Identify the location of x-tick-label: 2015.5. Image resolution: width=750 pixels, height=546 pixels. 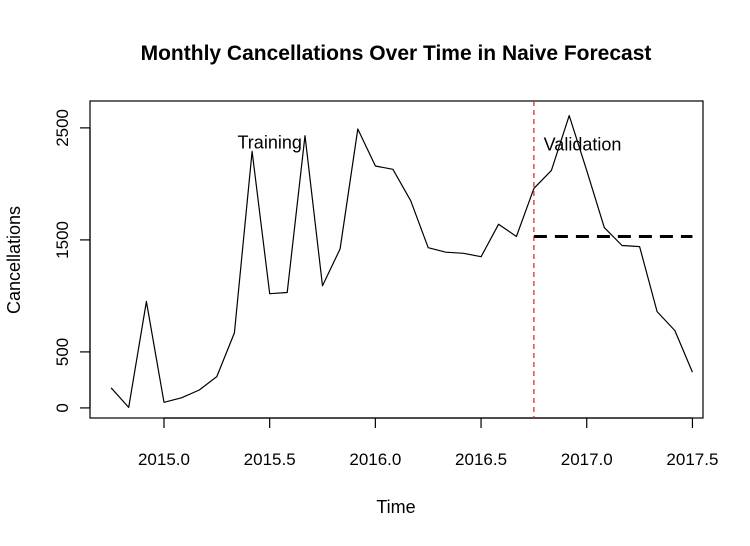
(270, 459).